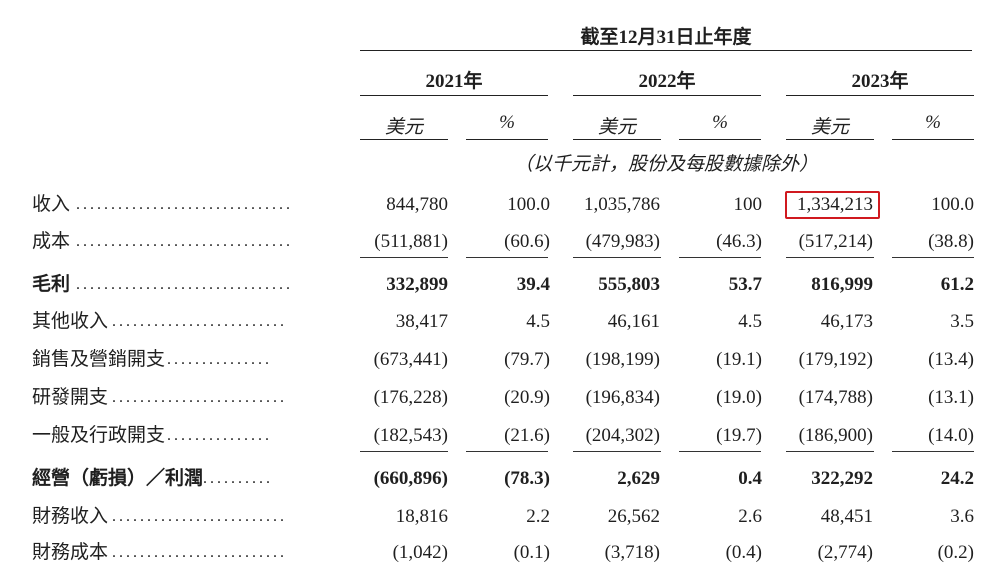 Image resolution: width=1005 pixels, height=574 pixels. Describe the element at coordinates (527, 359) in the screenshot. I see `pct-2021: (79.7)` at that location.